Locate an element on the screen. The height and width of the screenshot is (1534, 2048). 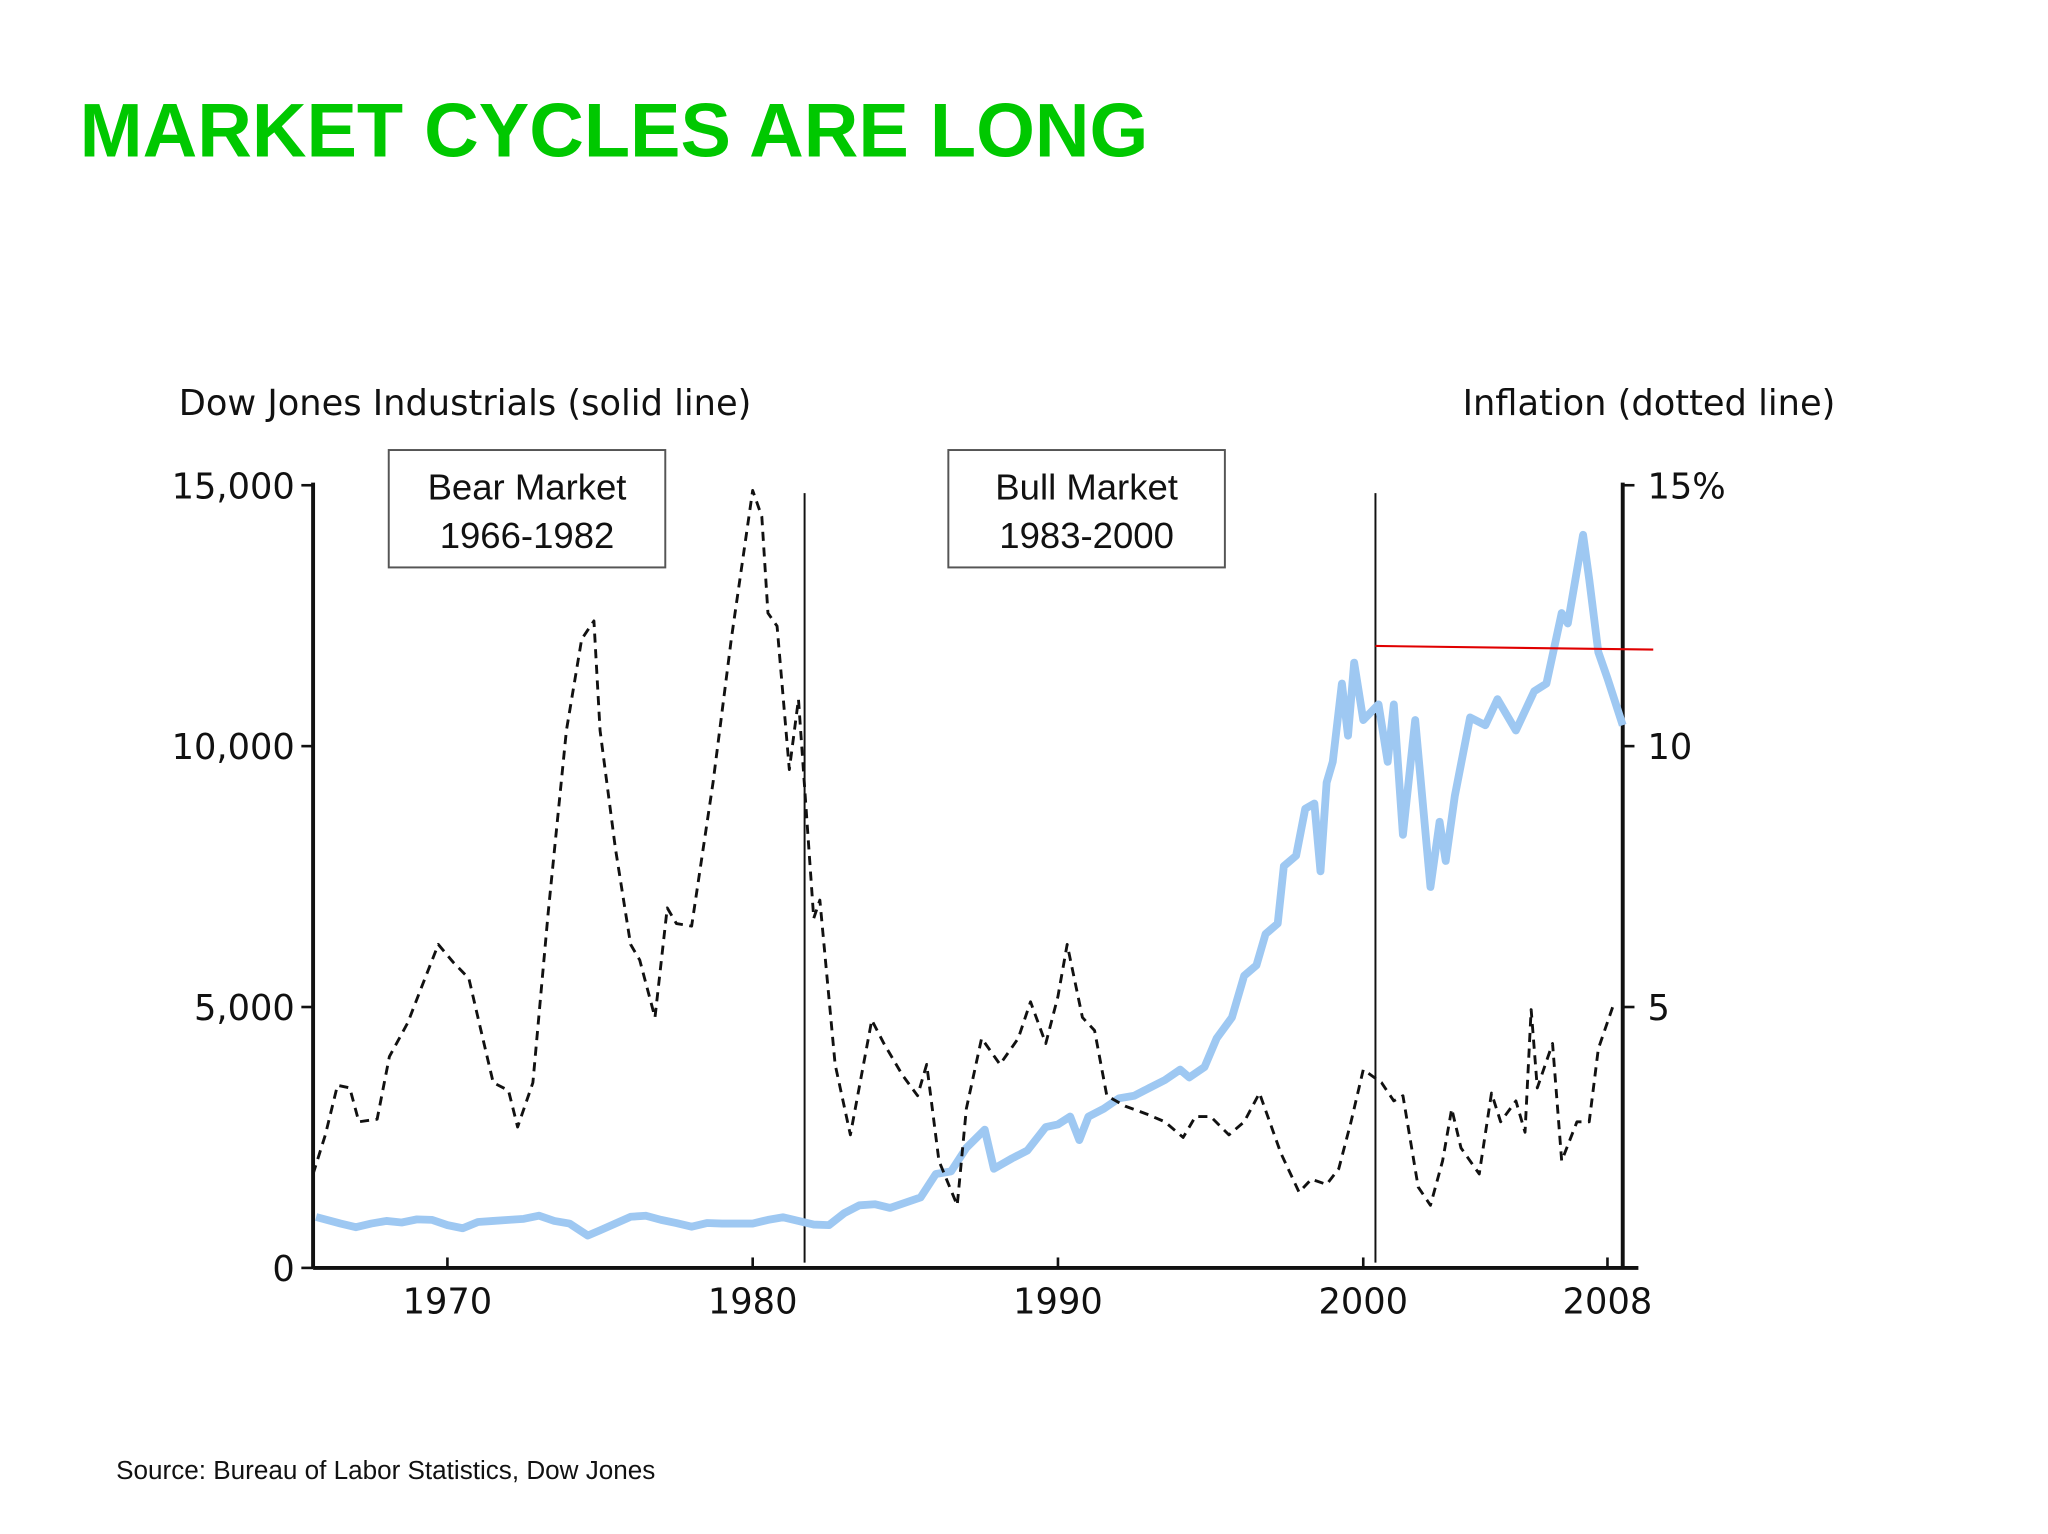
annotation-text: Bear Market is located at coordinates (527, 487).